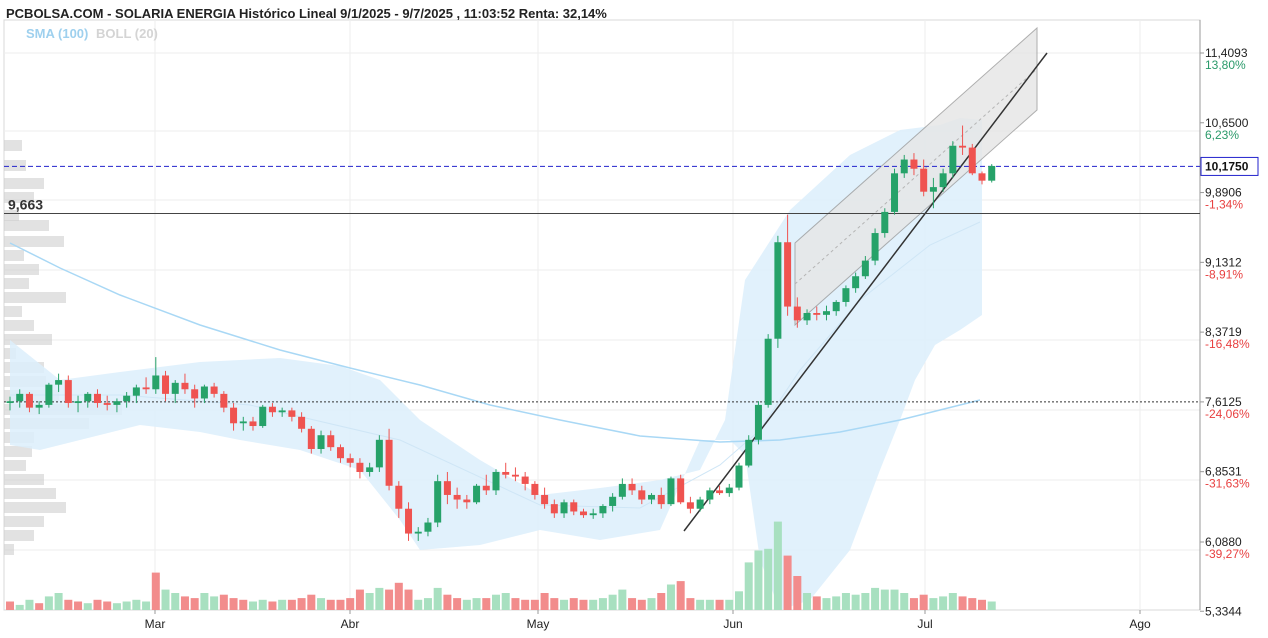  What do you see at coordinates (1223, 193) in the screenshot?
I see `y-tick-label: 9,8906` at bounding box center [1223, 193].